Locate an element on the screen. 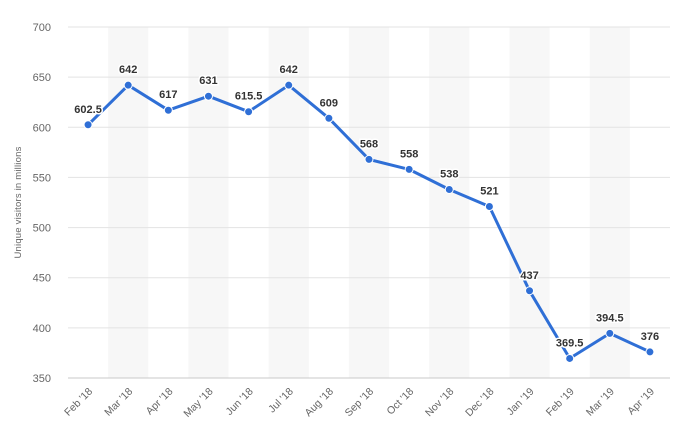  data-label: 394.5 is located at coordinates (610, 318).